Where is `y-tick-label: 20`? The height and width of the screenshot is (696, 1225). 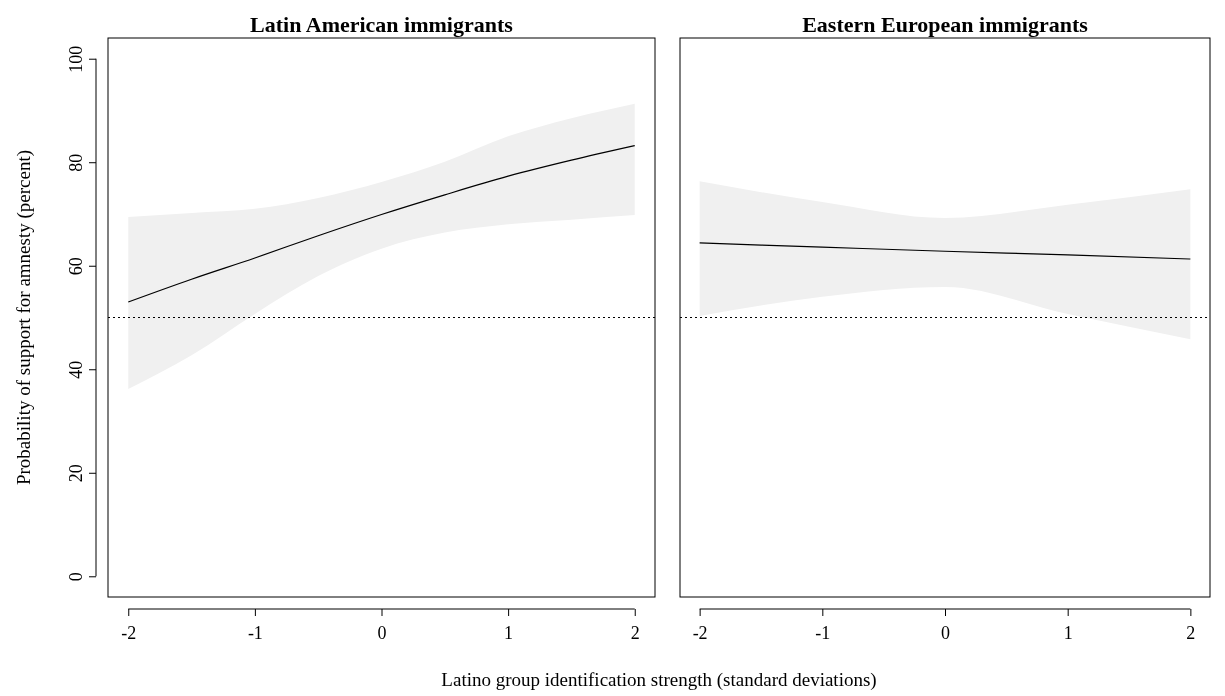 y-tick-label: 20 is located at coordinates (76, 473).